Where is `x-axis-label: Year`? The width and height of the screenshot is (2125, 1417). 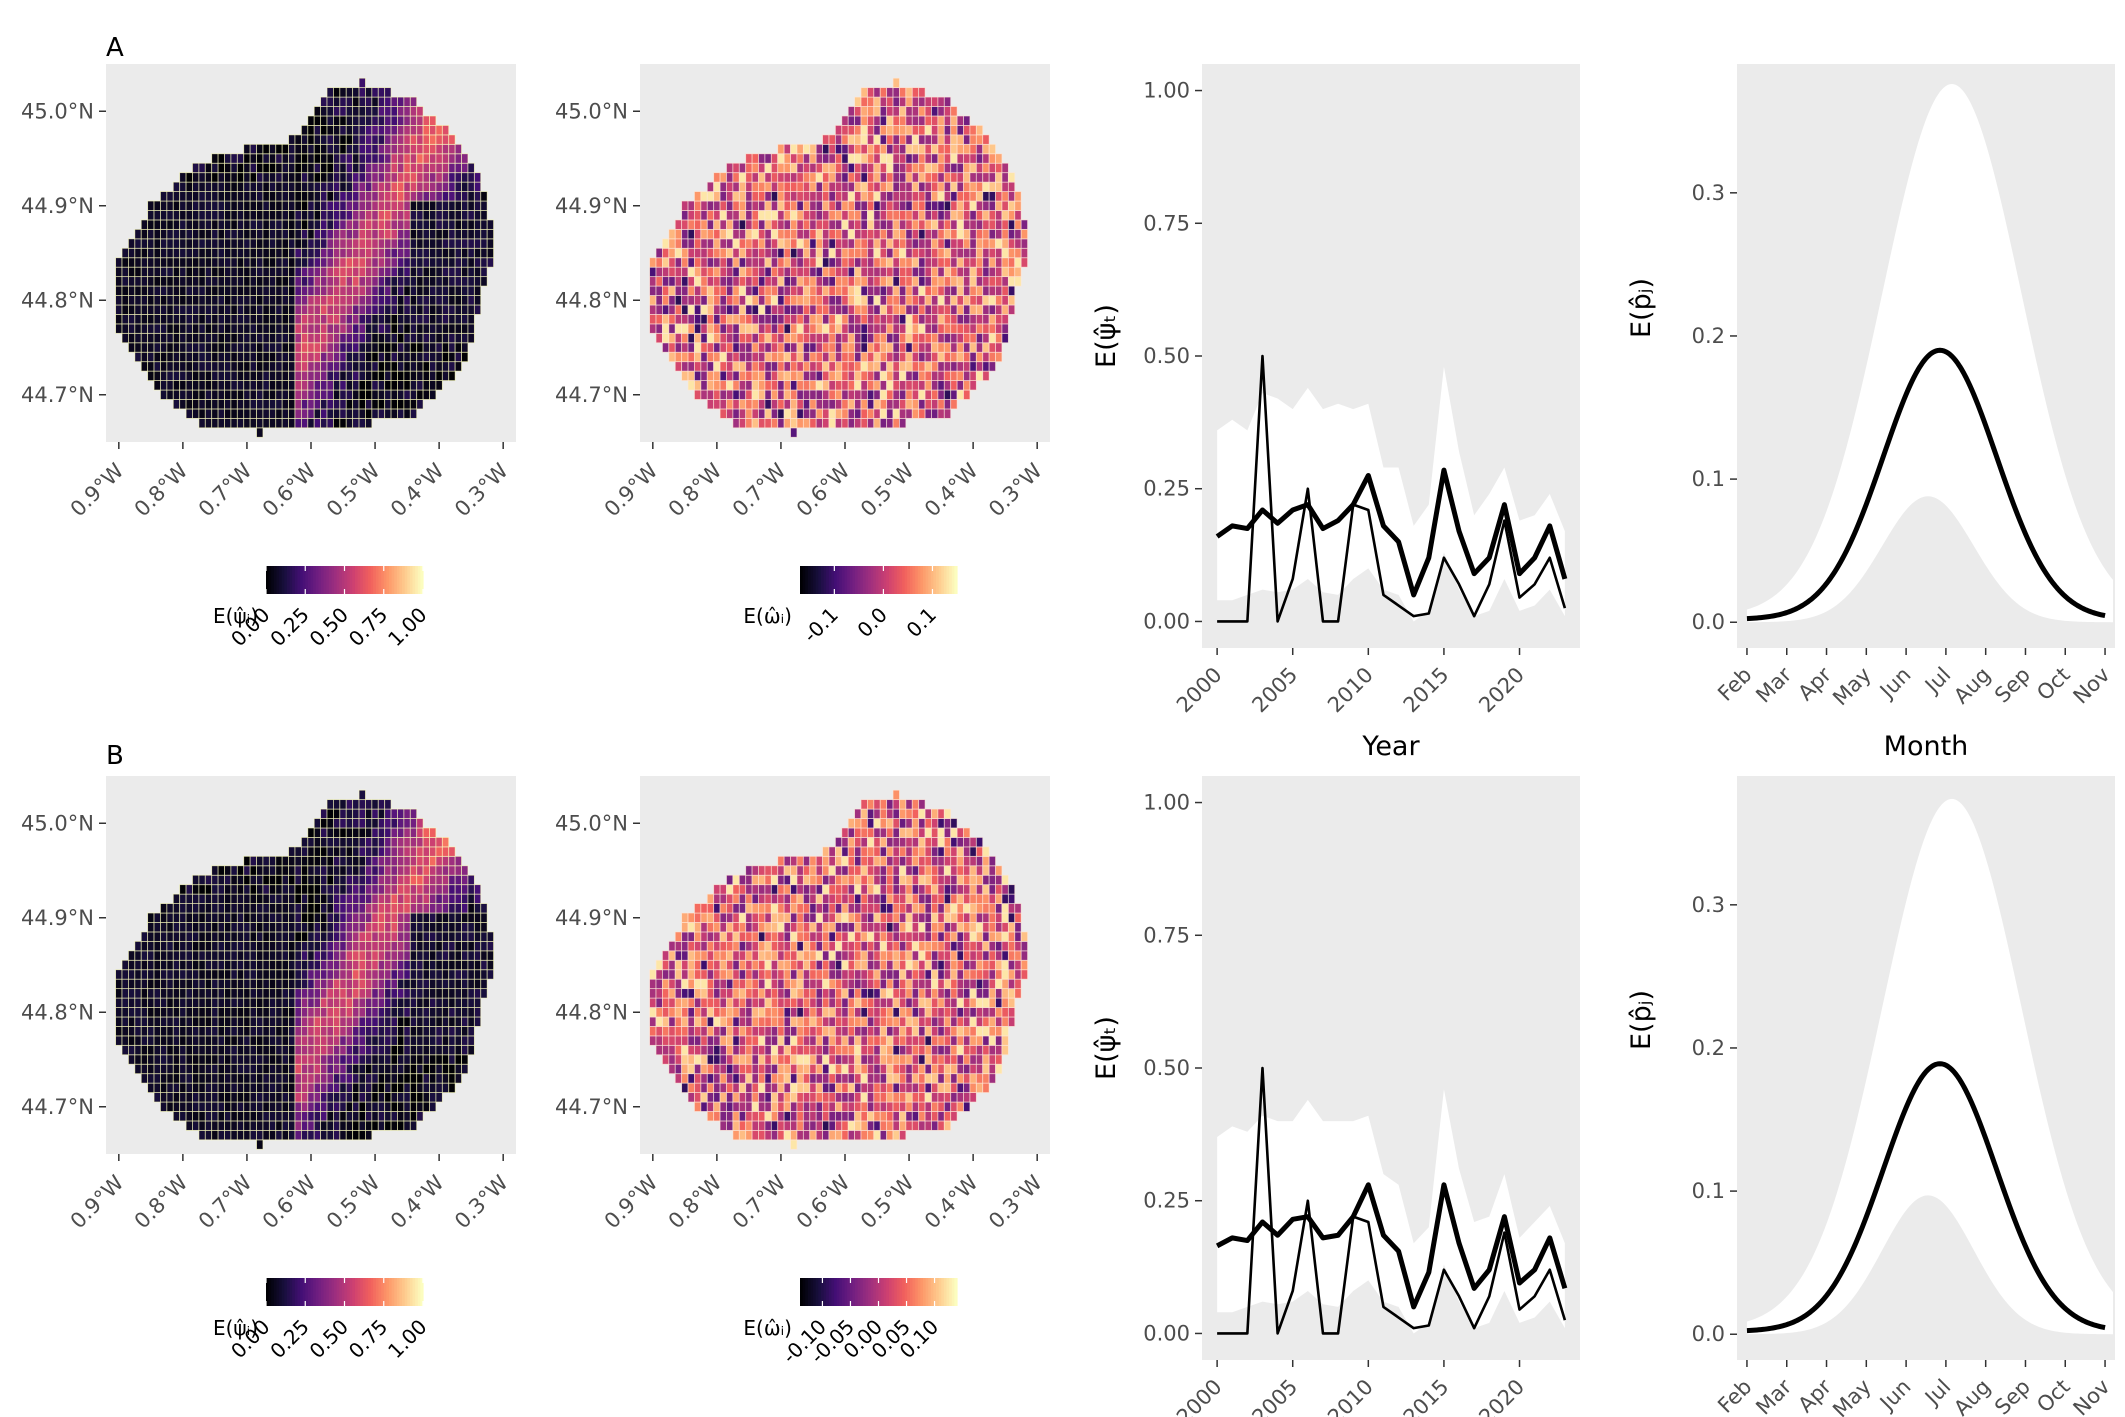 x-axis-label: Year is located at coordinates (1390, 746).